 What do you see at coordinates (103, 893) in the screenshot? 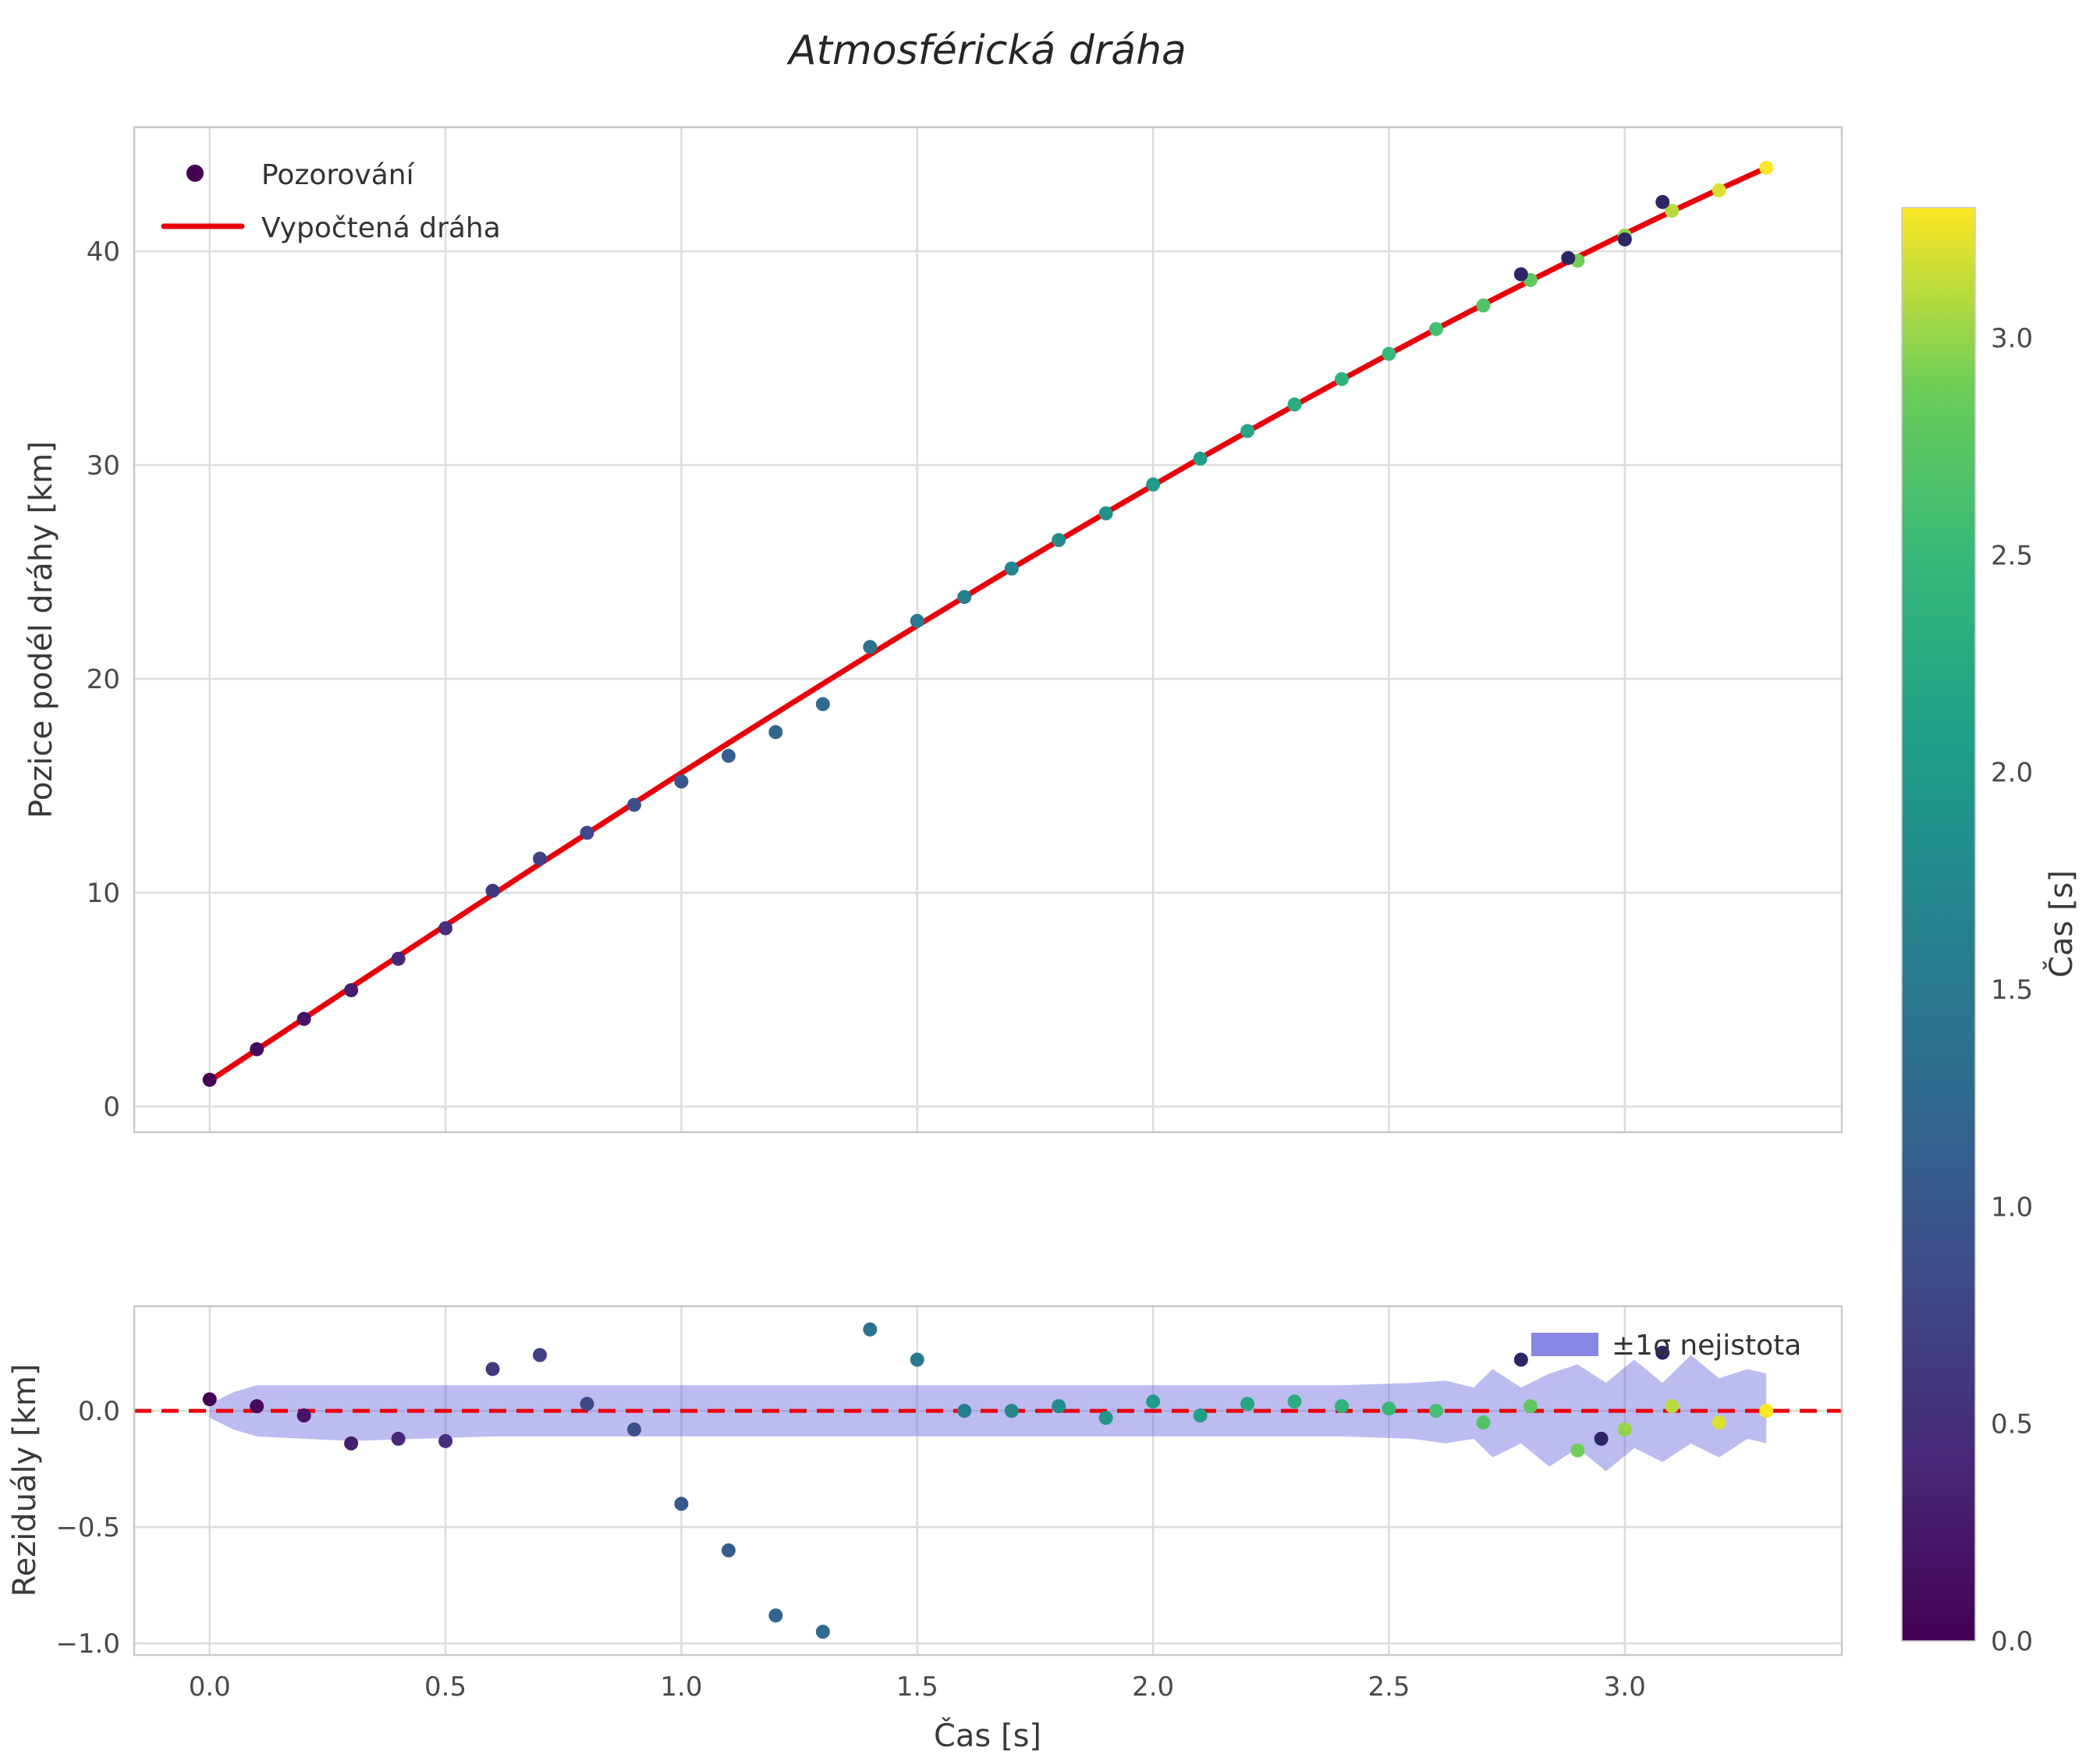
I see `y-tick-label: 10` at bounding box center [103, 893].